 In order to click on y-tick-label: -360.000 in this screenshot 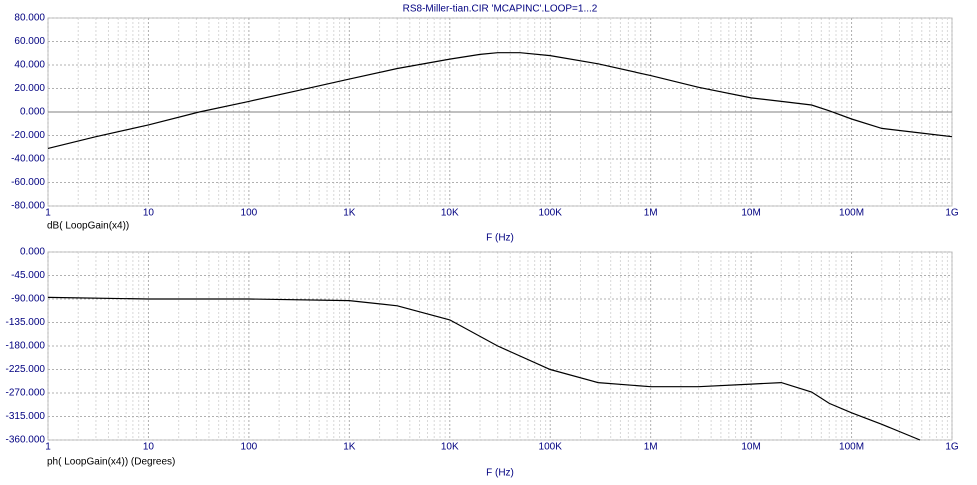, I will do `click(26, 440)`.